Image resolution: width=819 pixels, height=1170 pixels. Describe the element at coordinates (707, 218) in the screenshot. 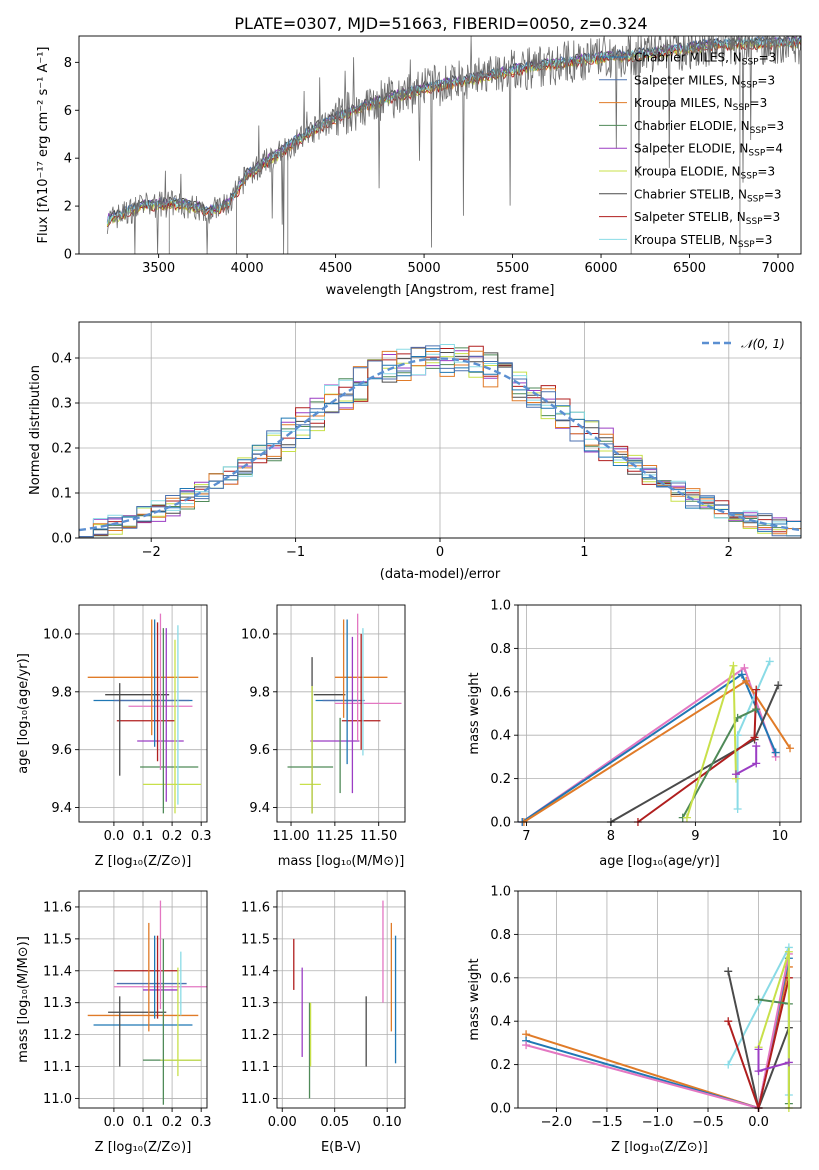

I see `legend-label: Salpeter STELIB, NSSP=3` at that location.